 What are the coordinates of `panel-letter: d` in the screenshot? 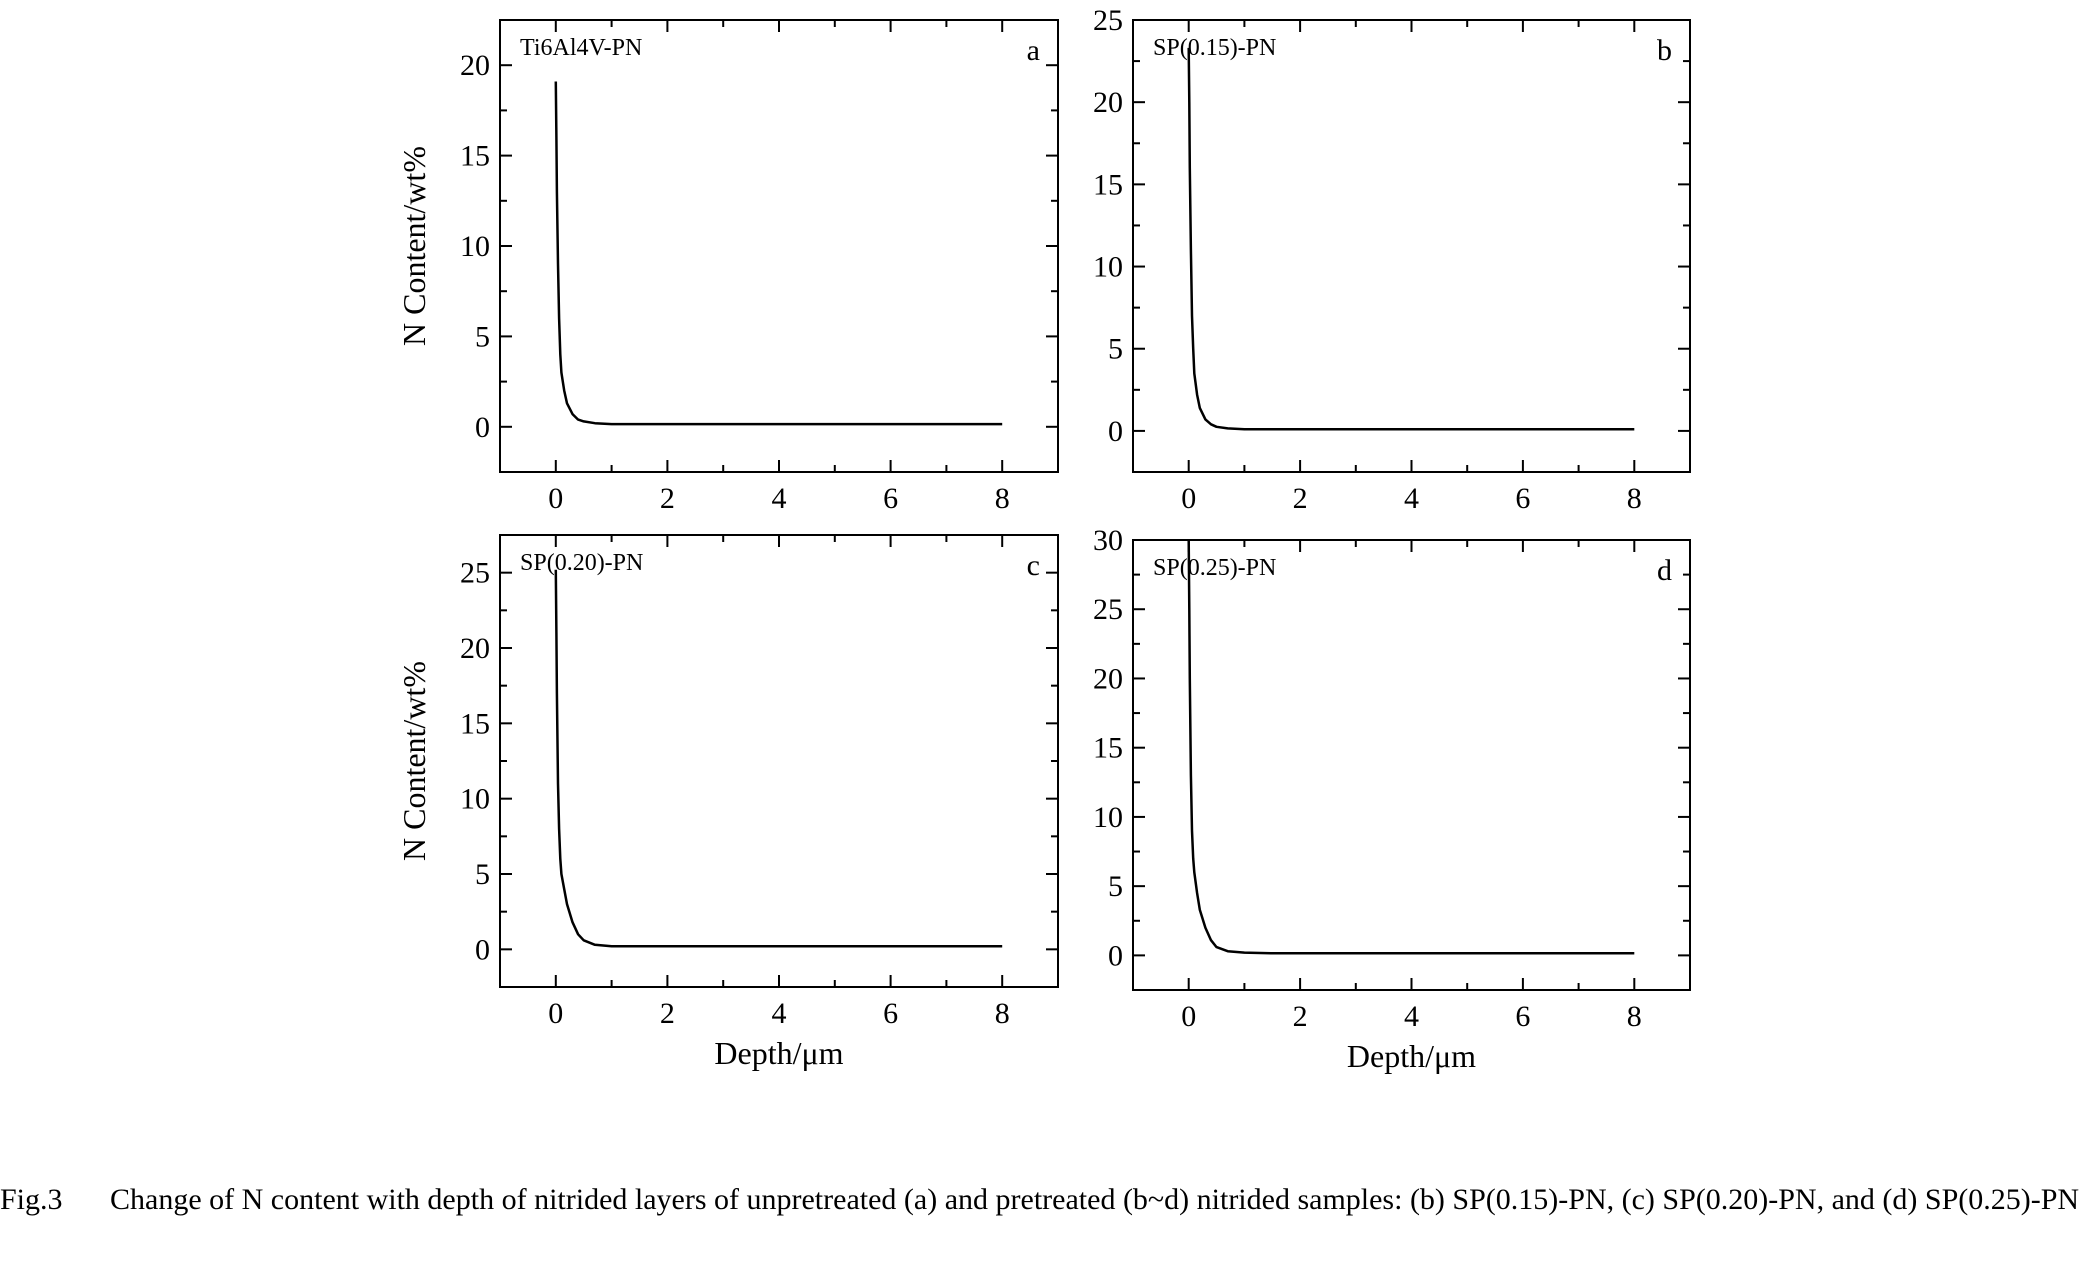 It's located at (1664, 570).